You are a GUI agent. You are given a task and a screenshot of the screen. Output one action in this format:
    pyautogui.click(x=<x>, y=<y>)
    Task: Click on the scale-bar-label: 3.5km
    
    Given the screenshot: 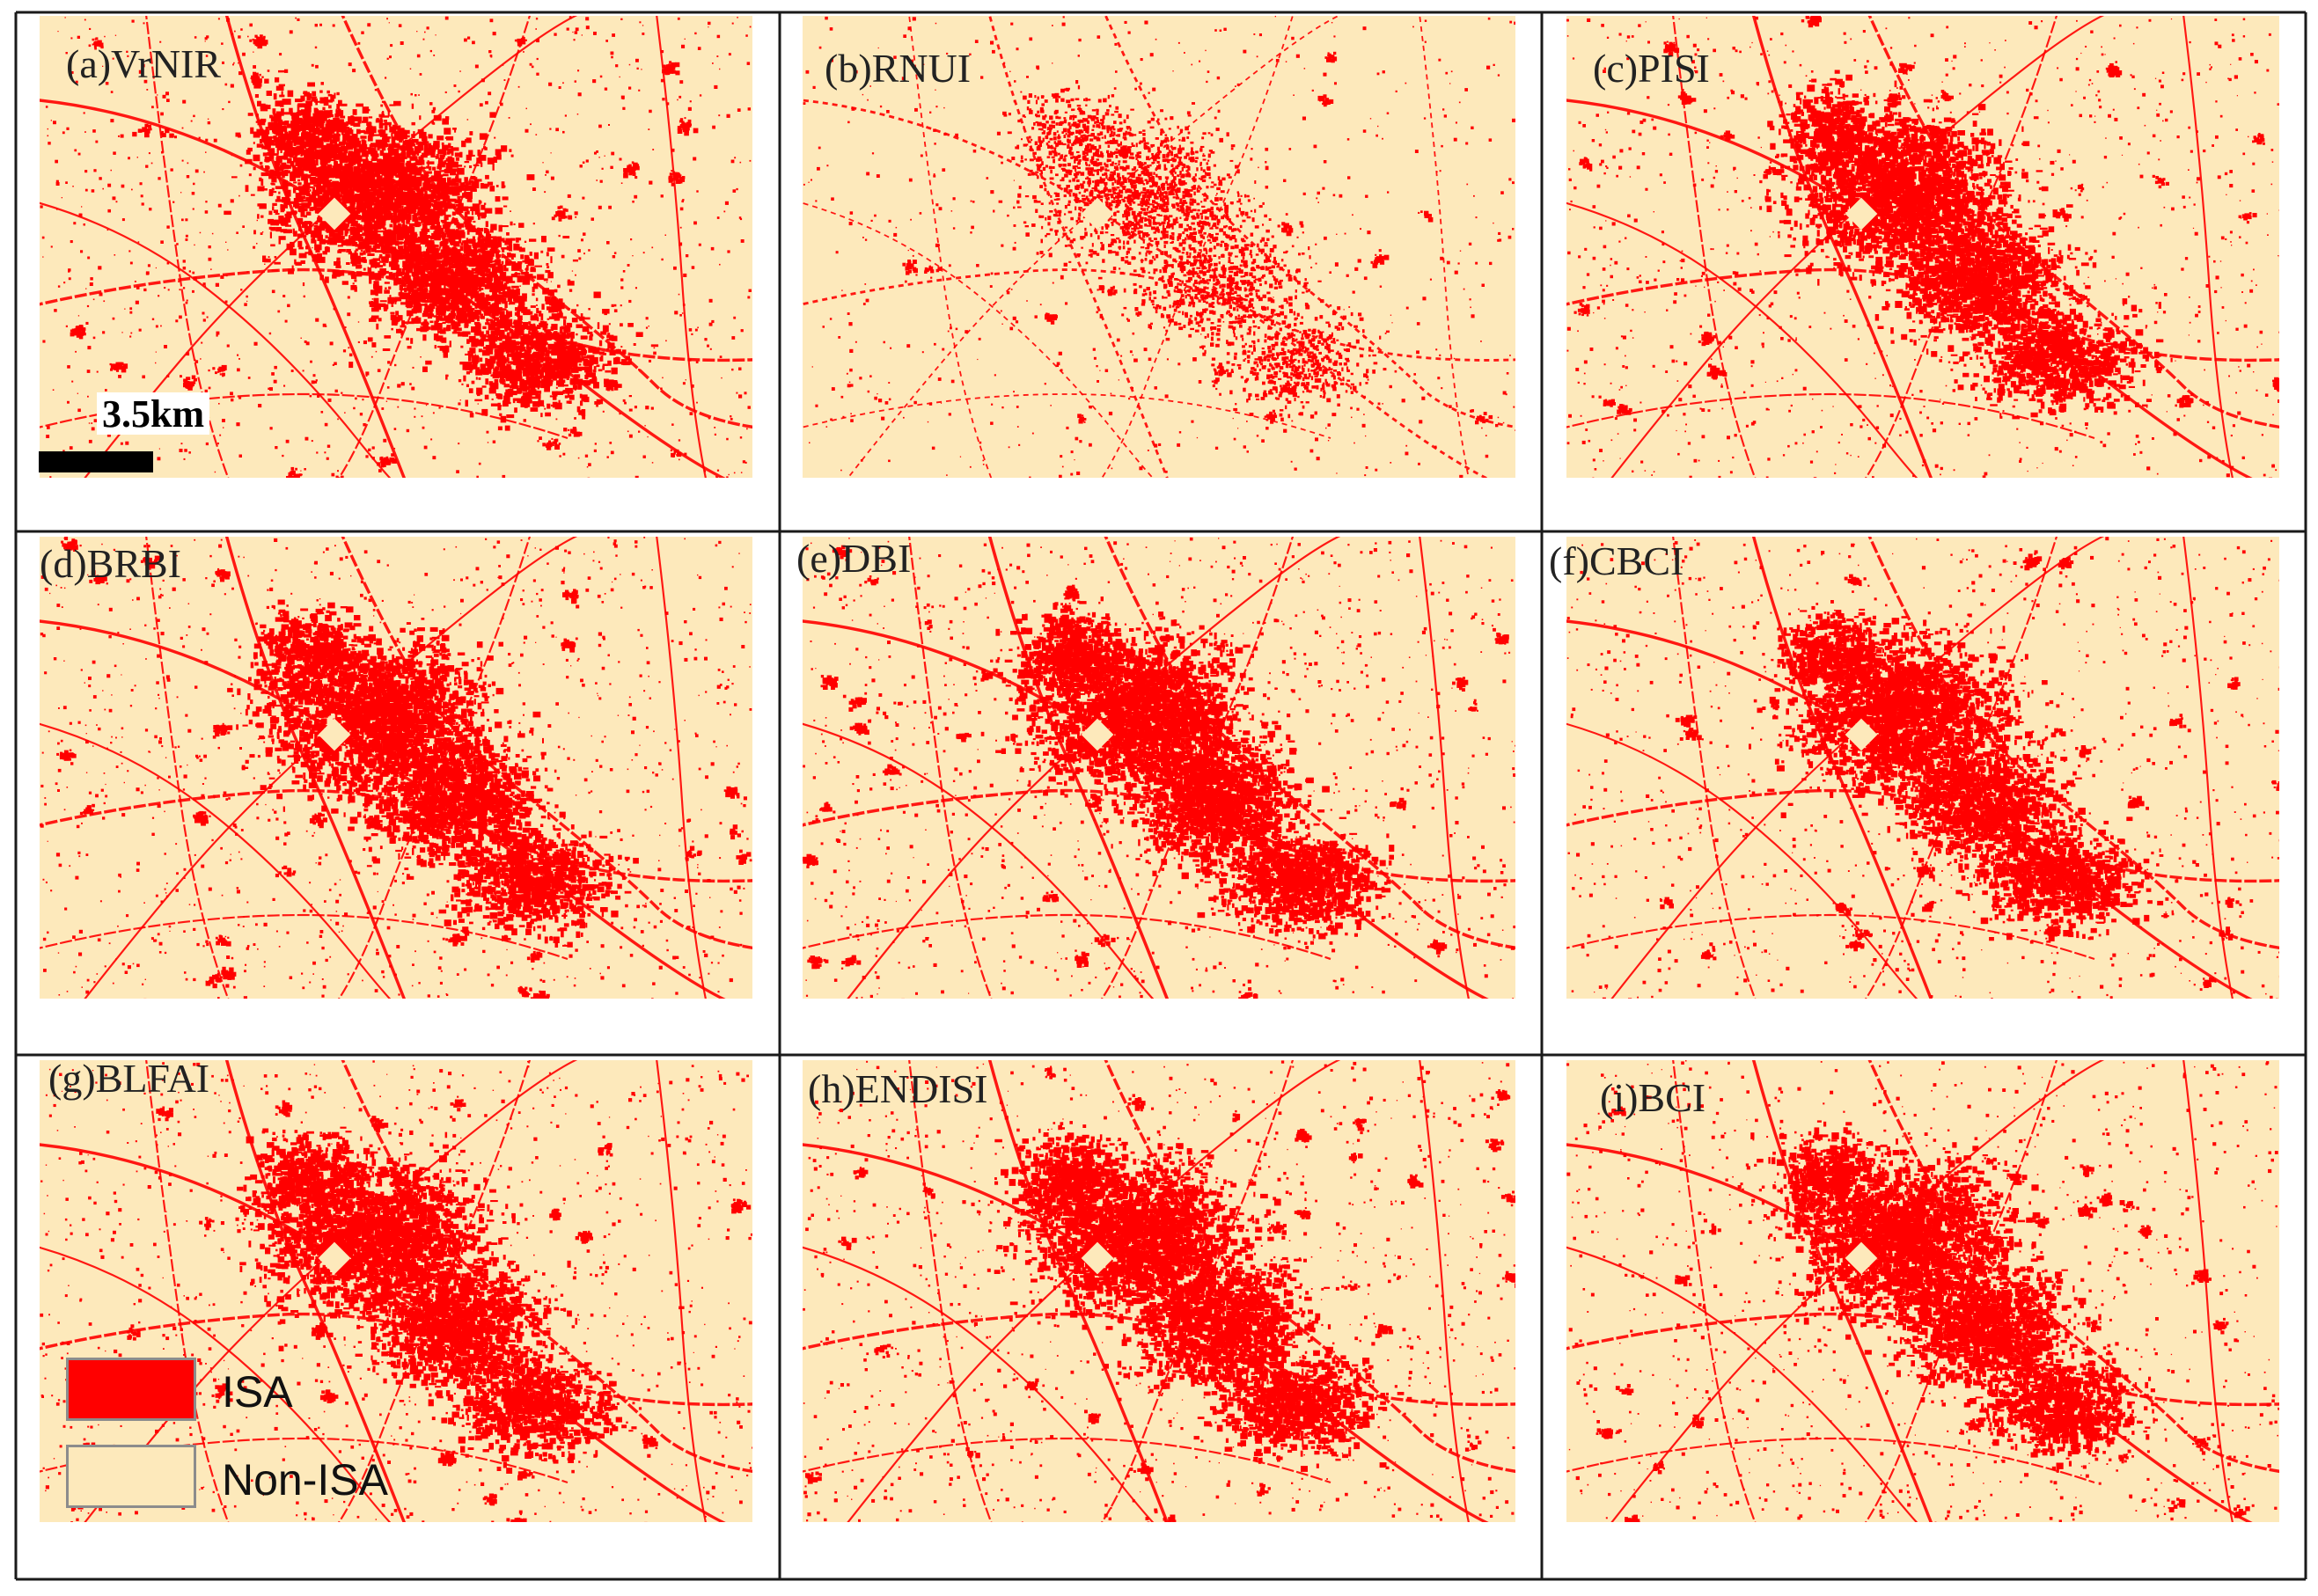 What is the action you would take?
    pyautogui.click(x=153, y=414)
    